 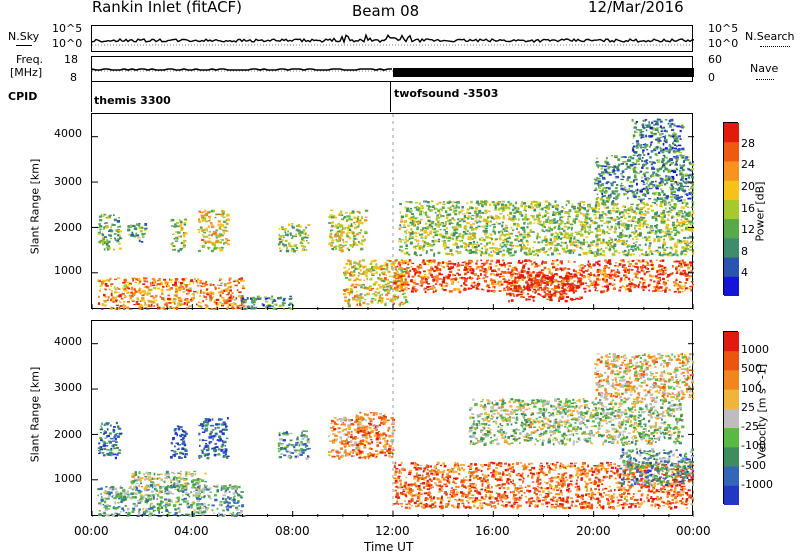 What do you see at coordinates (755, 349) in the screenshot?
I see `velocity-colorbar-tick-0: 1000` at bounding box center [755, 349].